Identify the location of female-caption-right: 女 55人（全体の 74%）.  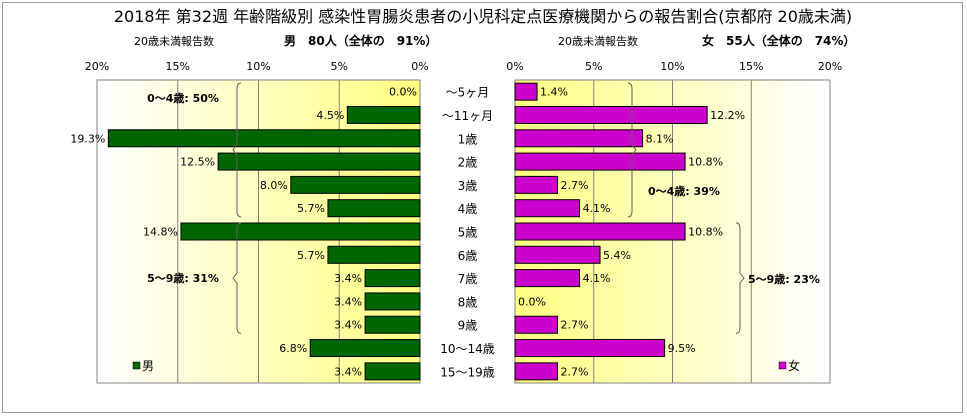
(778, 40).